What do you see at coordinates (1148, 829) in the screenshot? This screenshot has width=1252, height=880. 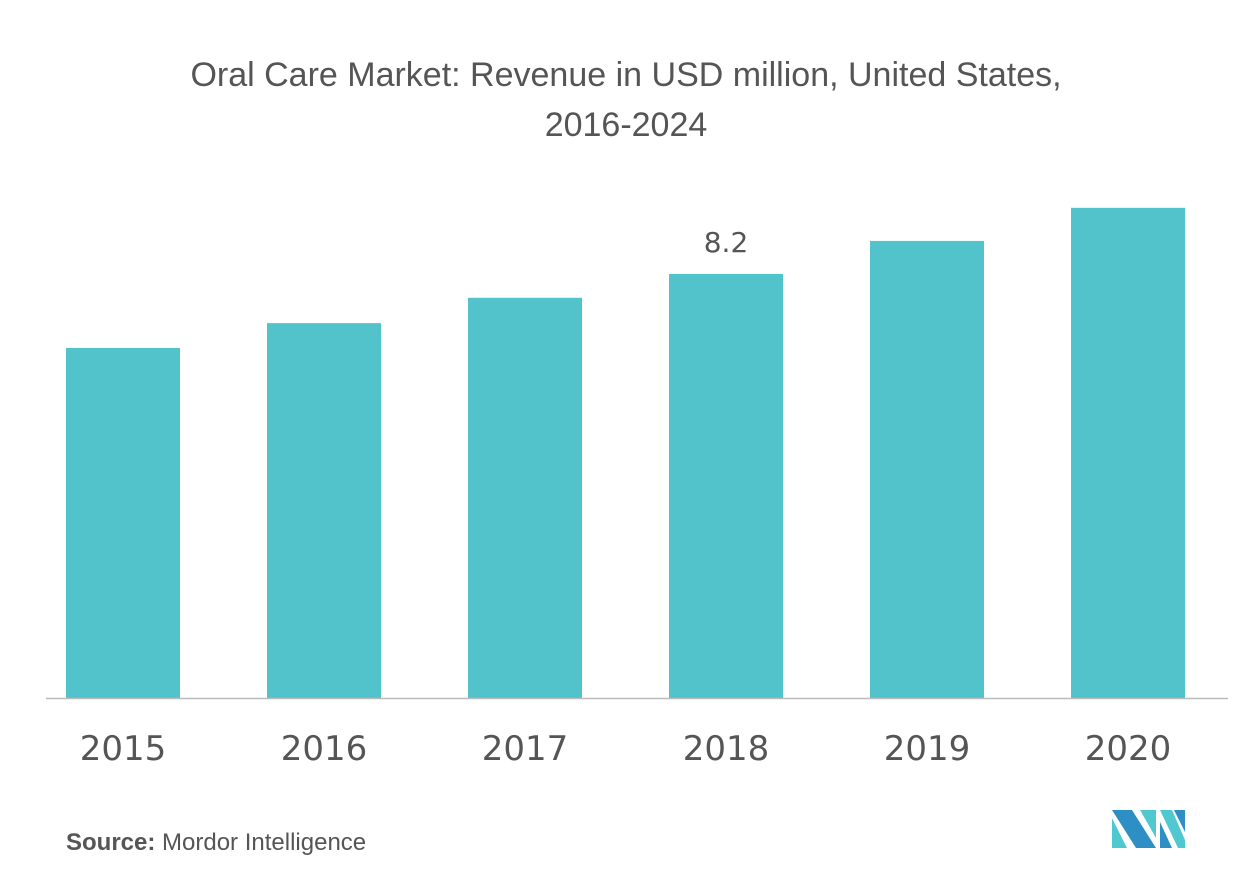 I see `mordor-logo-icon` at bounding box center [1148, 829].